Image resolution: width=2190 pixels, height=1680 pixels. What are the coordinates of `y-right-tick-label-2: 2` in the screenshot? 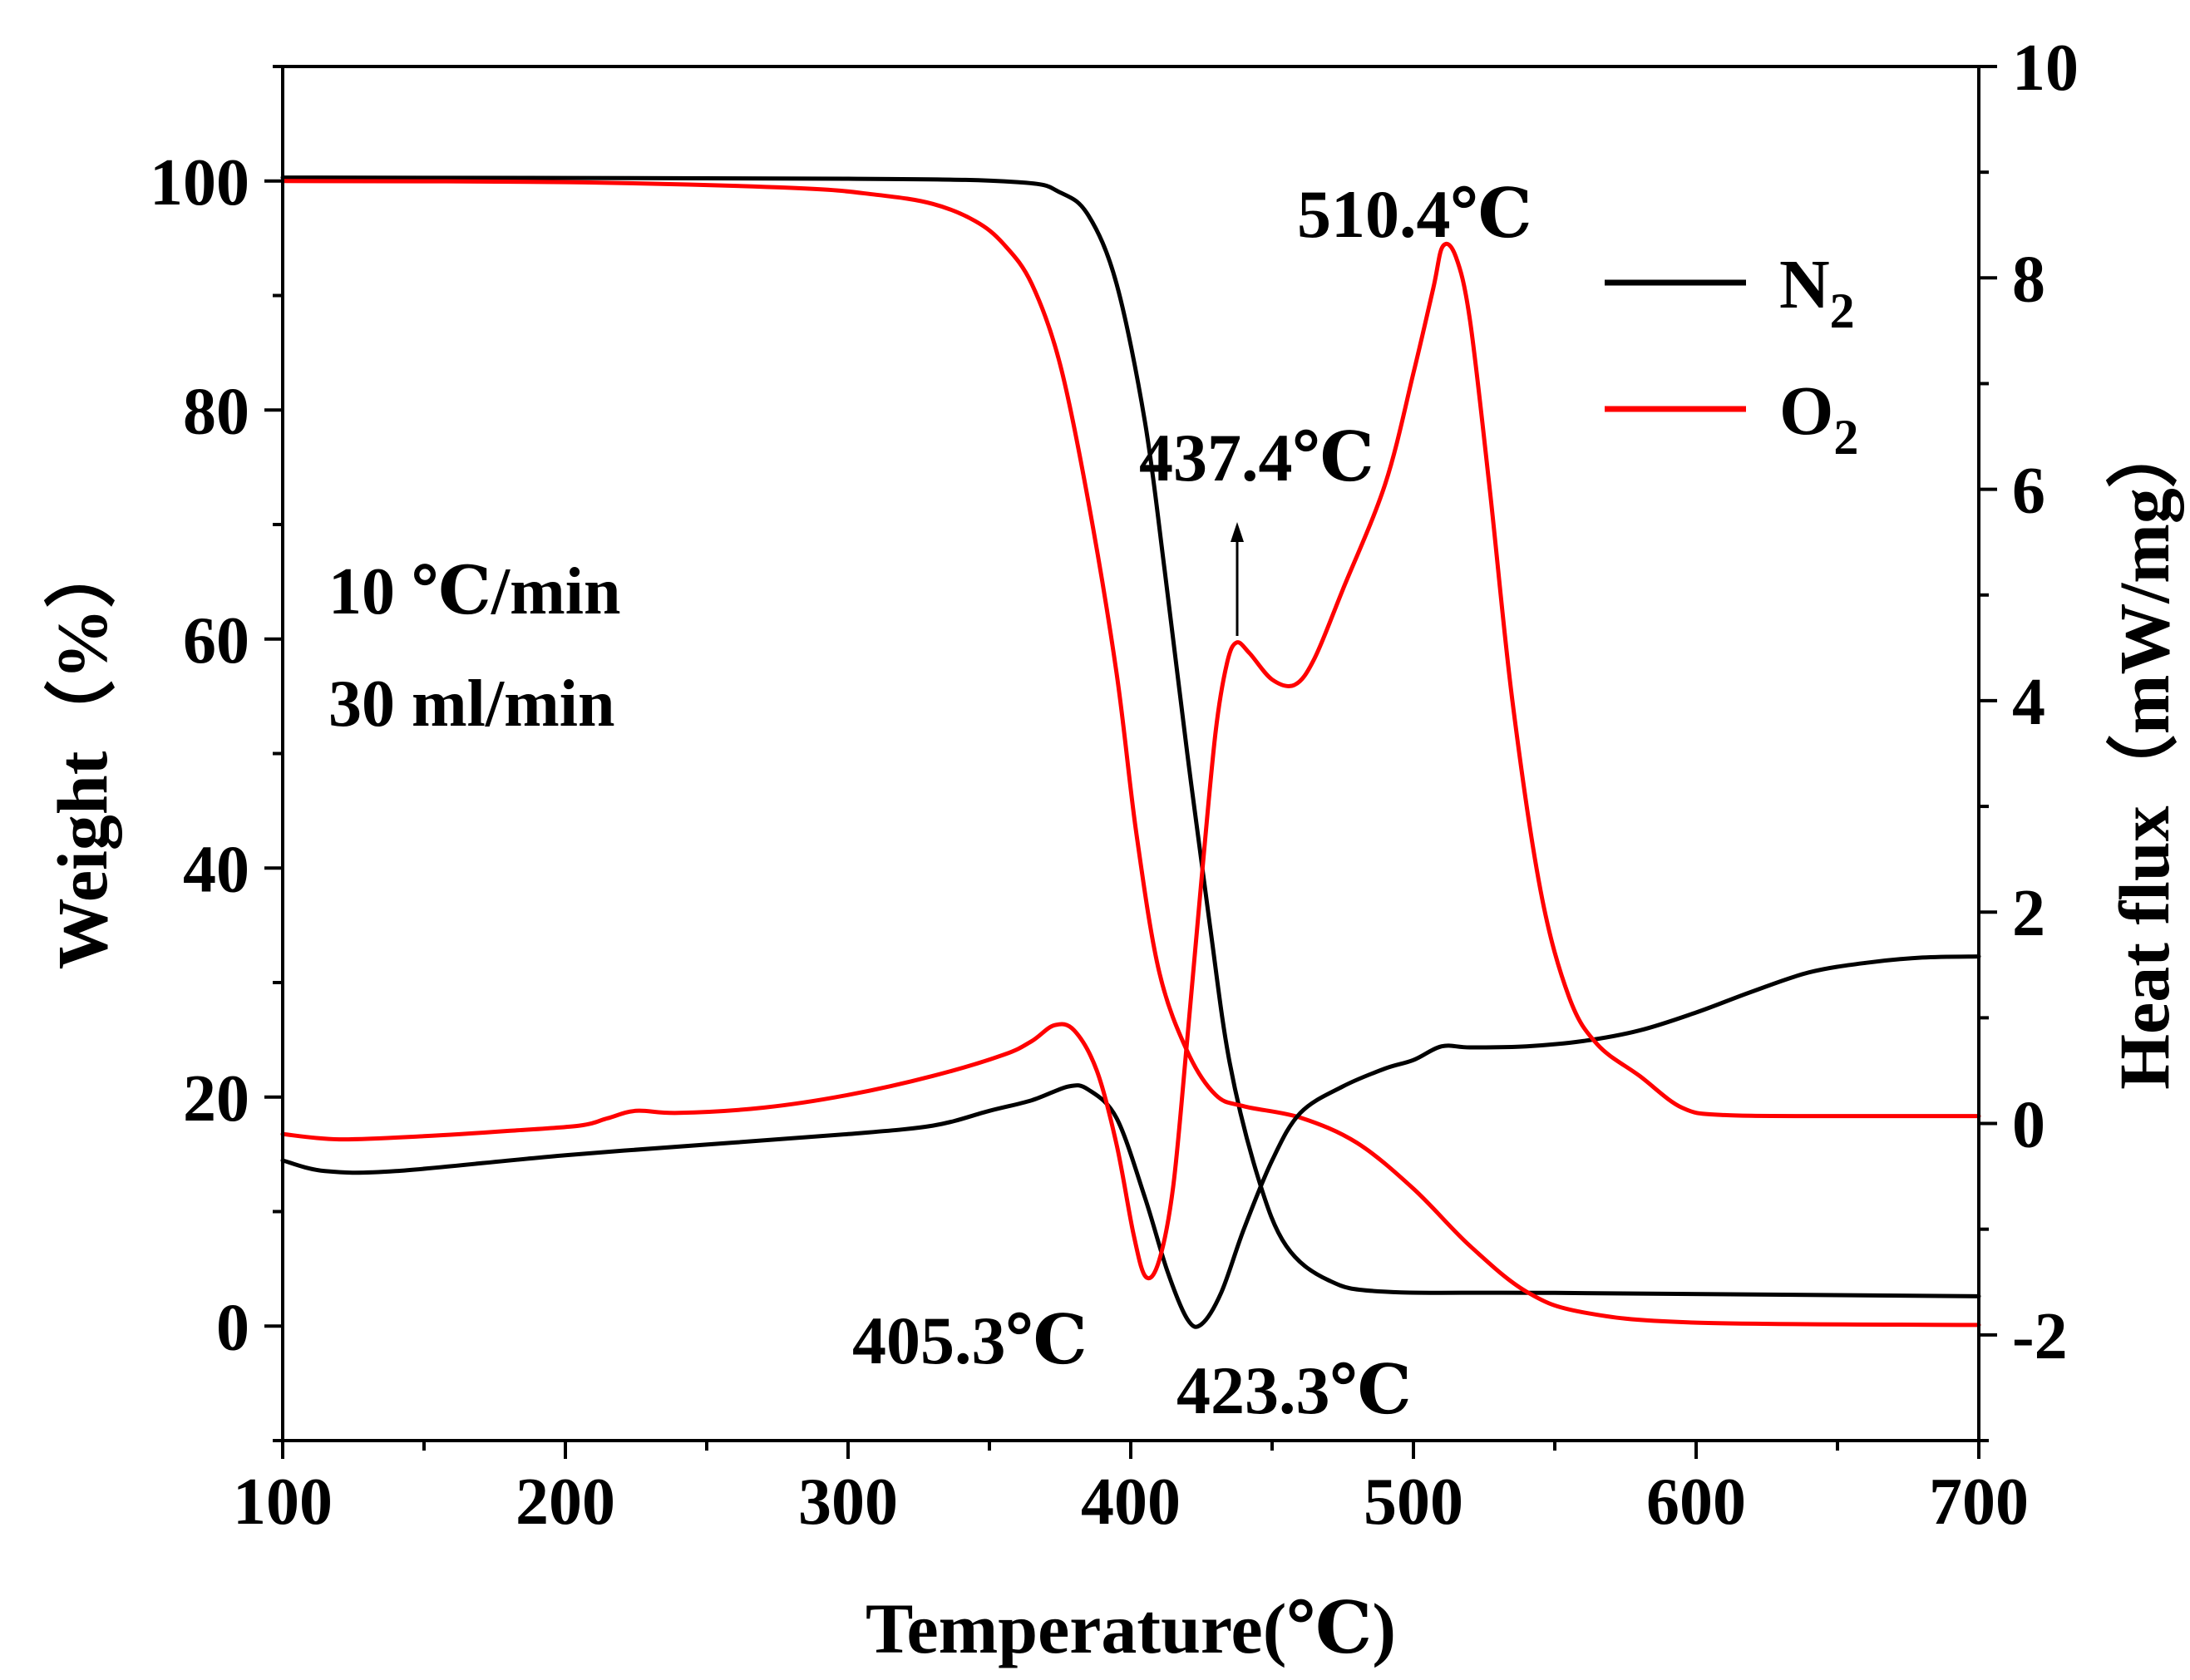 It's located at (2028, 913).